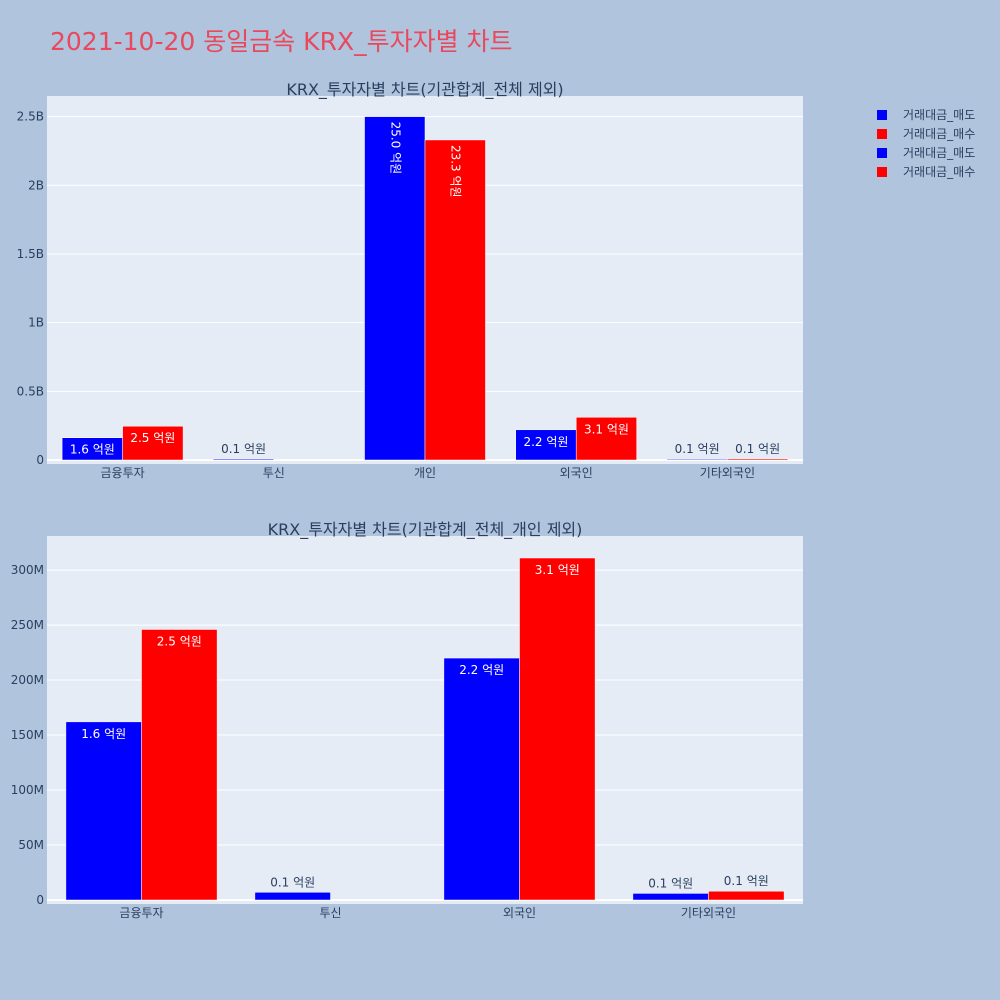  What do you see at coordinates (27, 790) in the screenshot?
I see `y-tick-label: 100M` at bounding box center [27, 790].